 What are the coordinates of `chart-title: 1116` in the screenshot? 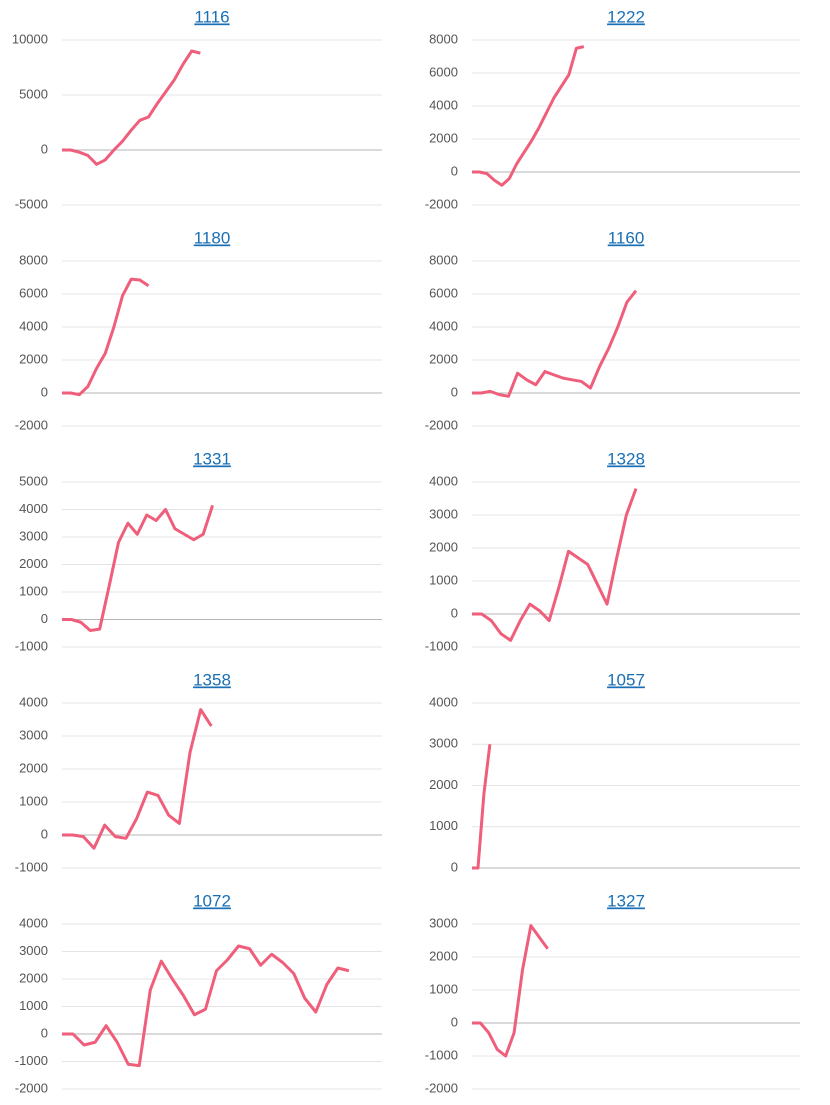 It's located at (211, 16).